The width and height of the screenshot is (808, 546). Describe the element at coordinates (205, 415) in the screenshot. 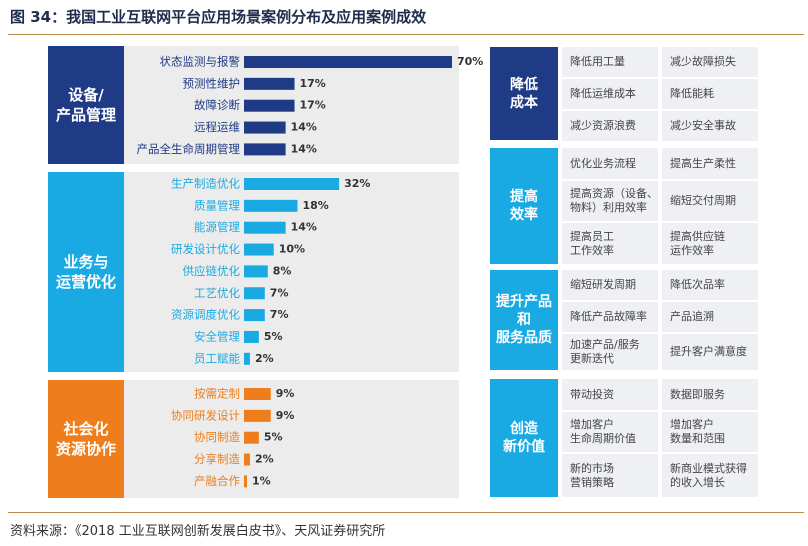

I see `category-label: 协同研发设计` at that location.